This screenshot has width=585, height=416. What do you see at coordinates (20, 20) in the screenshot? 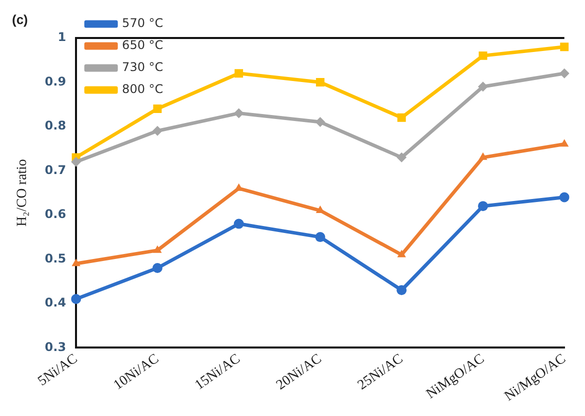
I see `text: (c)` at bounding box center [20, 20].